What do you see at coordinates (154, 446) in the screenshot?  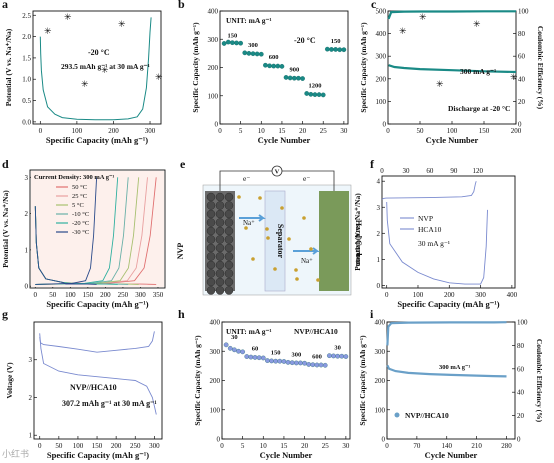 I see `x-tick-label: 300` at bounding box center [154, 446].